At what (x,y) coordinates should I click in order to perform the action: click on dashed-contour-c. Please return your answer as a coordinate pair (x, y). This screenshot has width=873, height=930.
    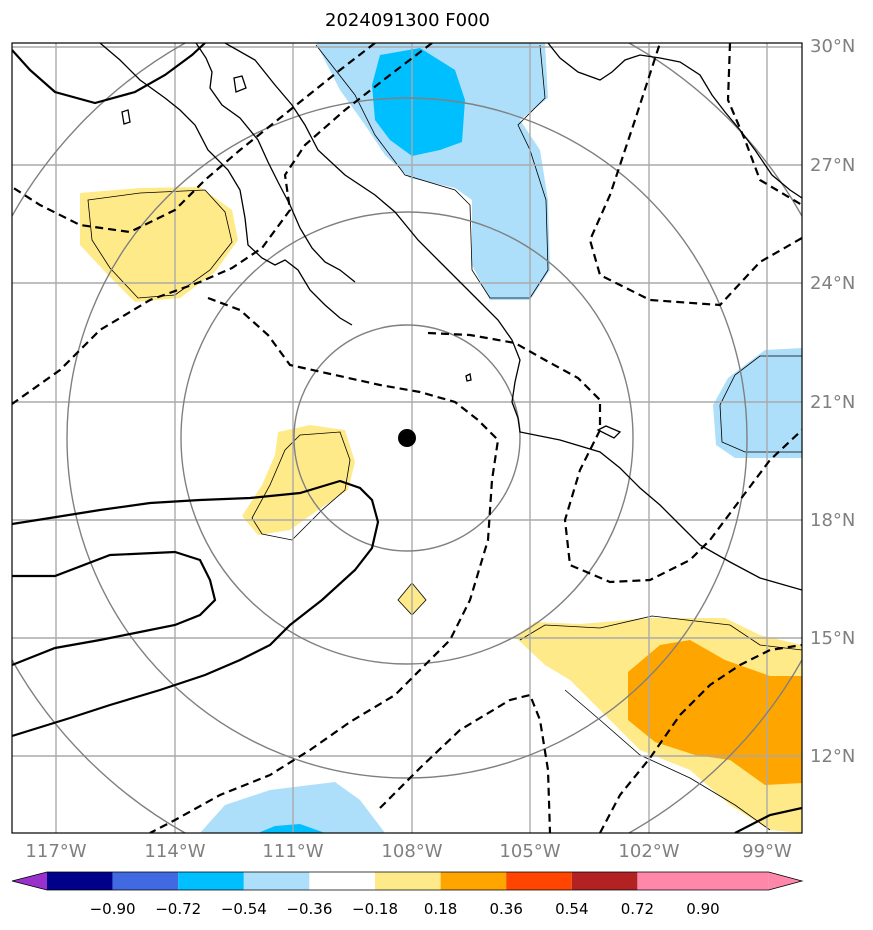
    Looking at the image, I should click on (695, 175).